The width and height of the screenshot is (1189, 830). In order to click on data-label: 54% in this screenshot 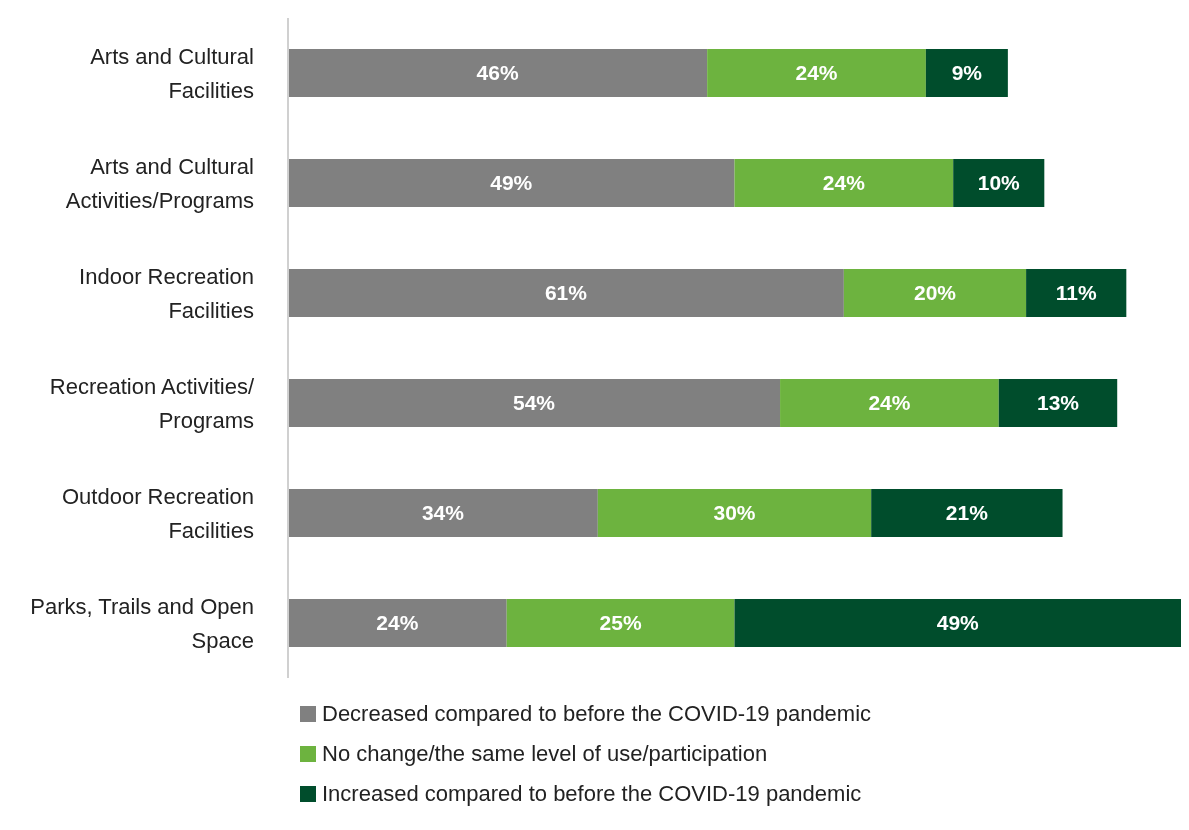, I will do `click(534, 403)`.